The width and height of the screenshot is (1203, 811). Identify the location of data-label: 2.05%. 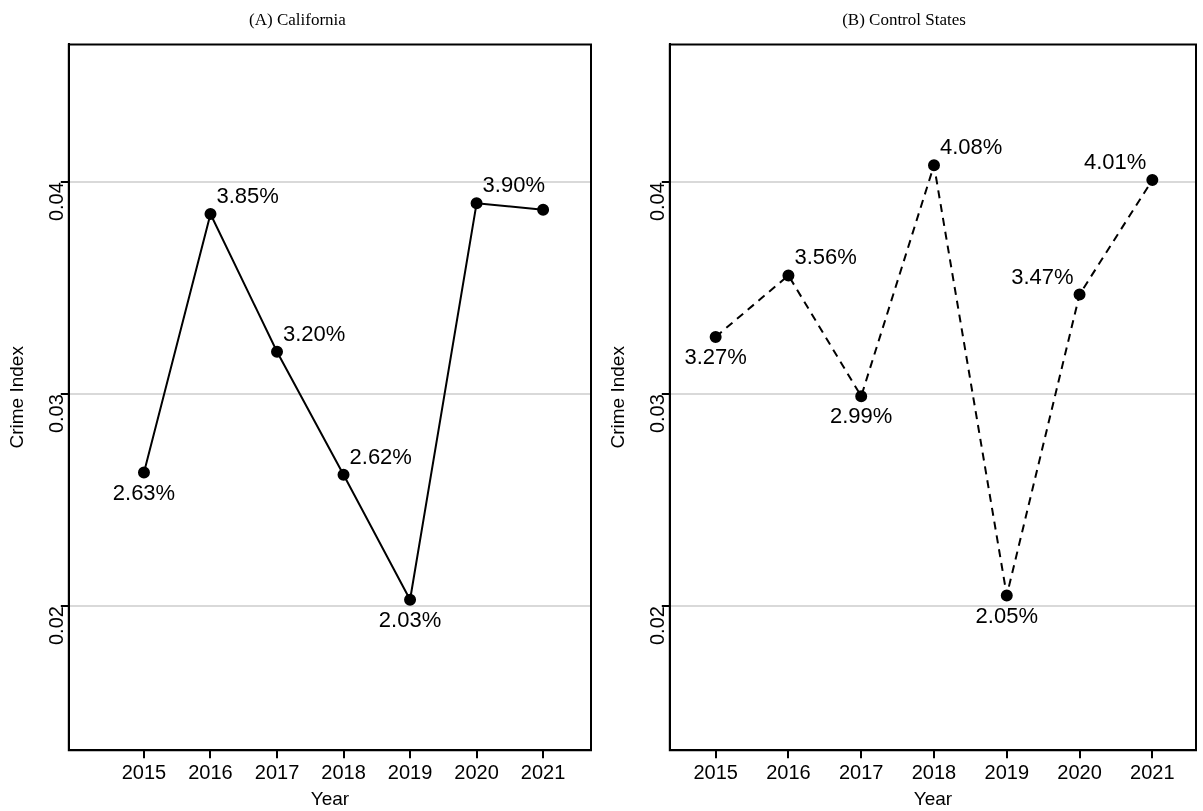
(1006, 615).